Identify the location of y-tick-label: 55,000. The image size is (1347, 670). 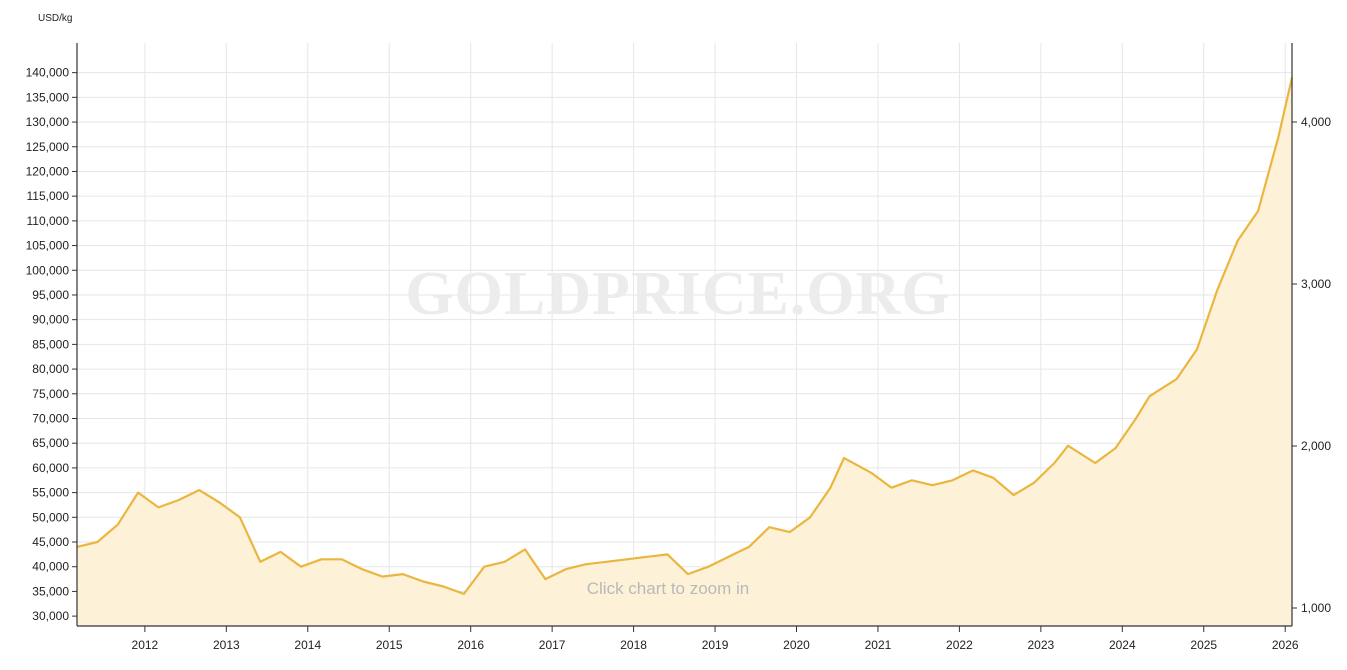
(50, 493).